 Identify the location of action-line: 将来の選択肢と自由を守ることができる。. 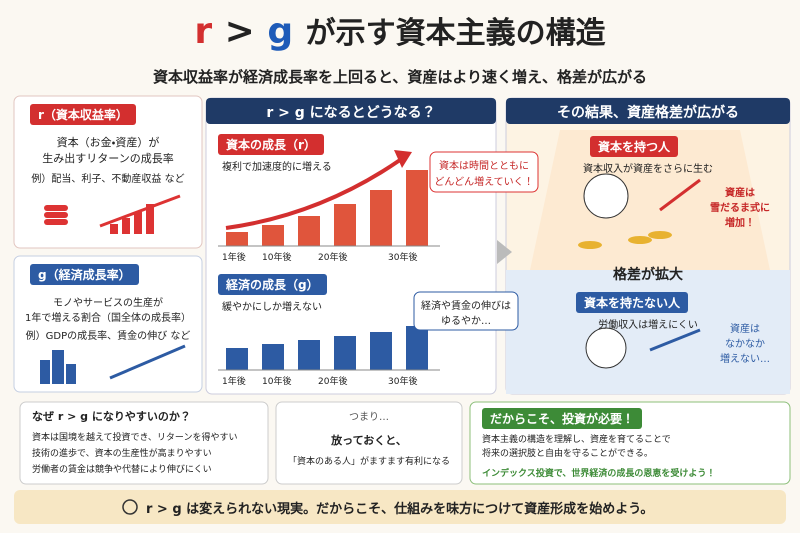
(567, 454).